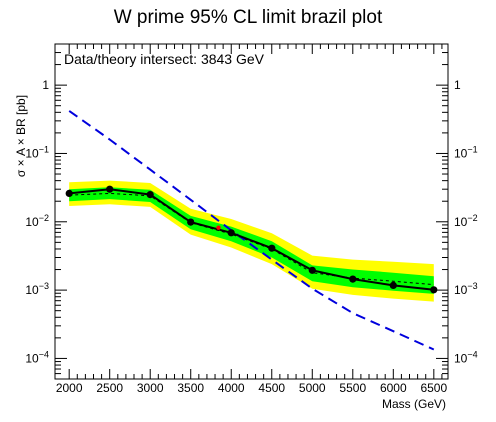  Describe the element at coordinates (218, 227) in the screenshot. I see `intersection-marker` at that location.